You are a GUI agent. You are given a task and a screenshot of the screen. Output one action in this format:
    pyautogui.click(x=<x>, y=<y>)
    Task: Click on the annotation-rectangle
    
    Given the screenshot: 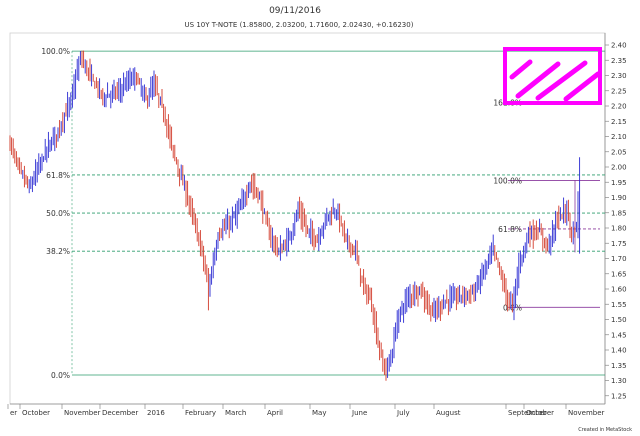 What is the action you would take?
    pyautogui.click(x=552, y=76)
    